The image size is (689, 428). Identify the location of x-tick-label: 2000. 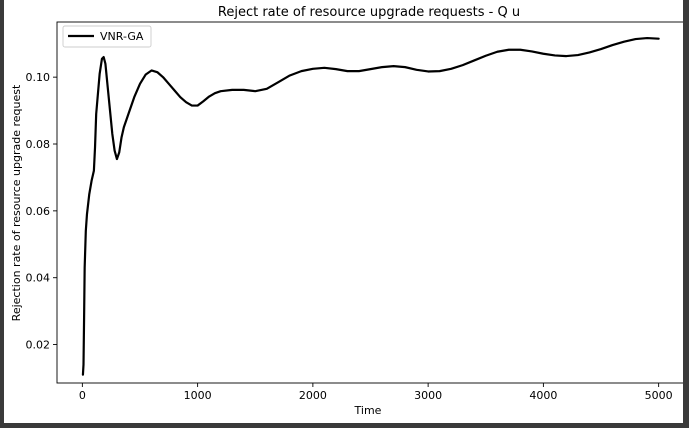
(313, 395).